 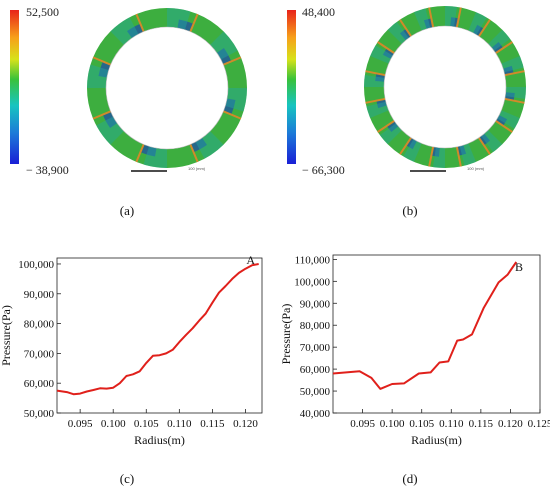 I want to click on scale-bar-a-label: 100 (mm), so click(x=197, y=168).